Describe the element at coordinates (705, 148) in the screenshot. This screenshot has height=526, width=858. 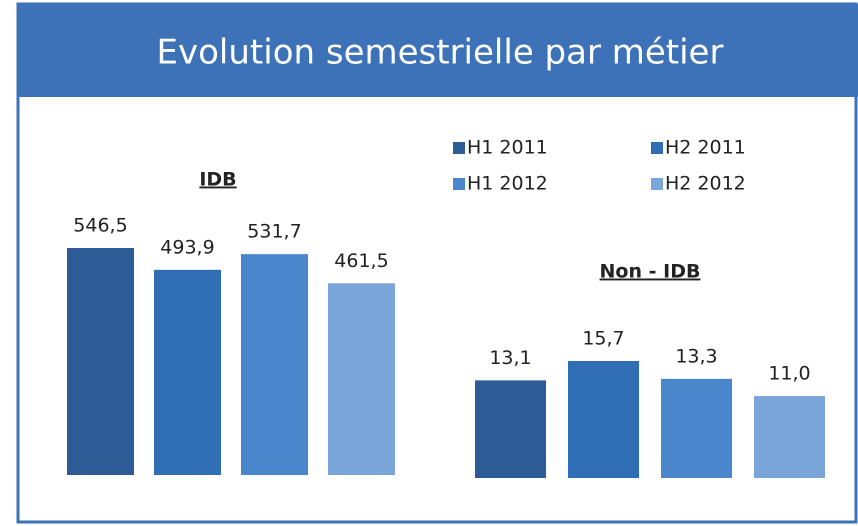
I see `legend-label: H2 2011` at that location.